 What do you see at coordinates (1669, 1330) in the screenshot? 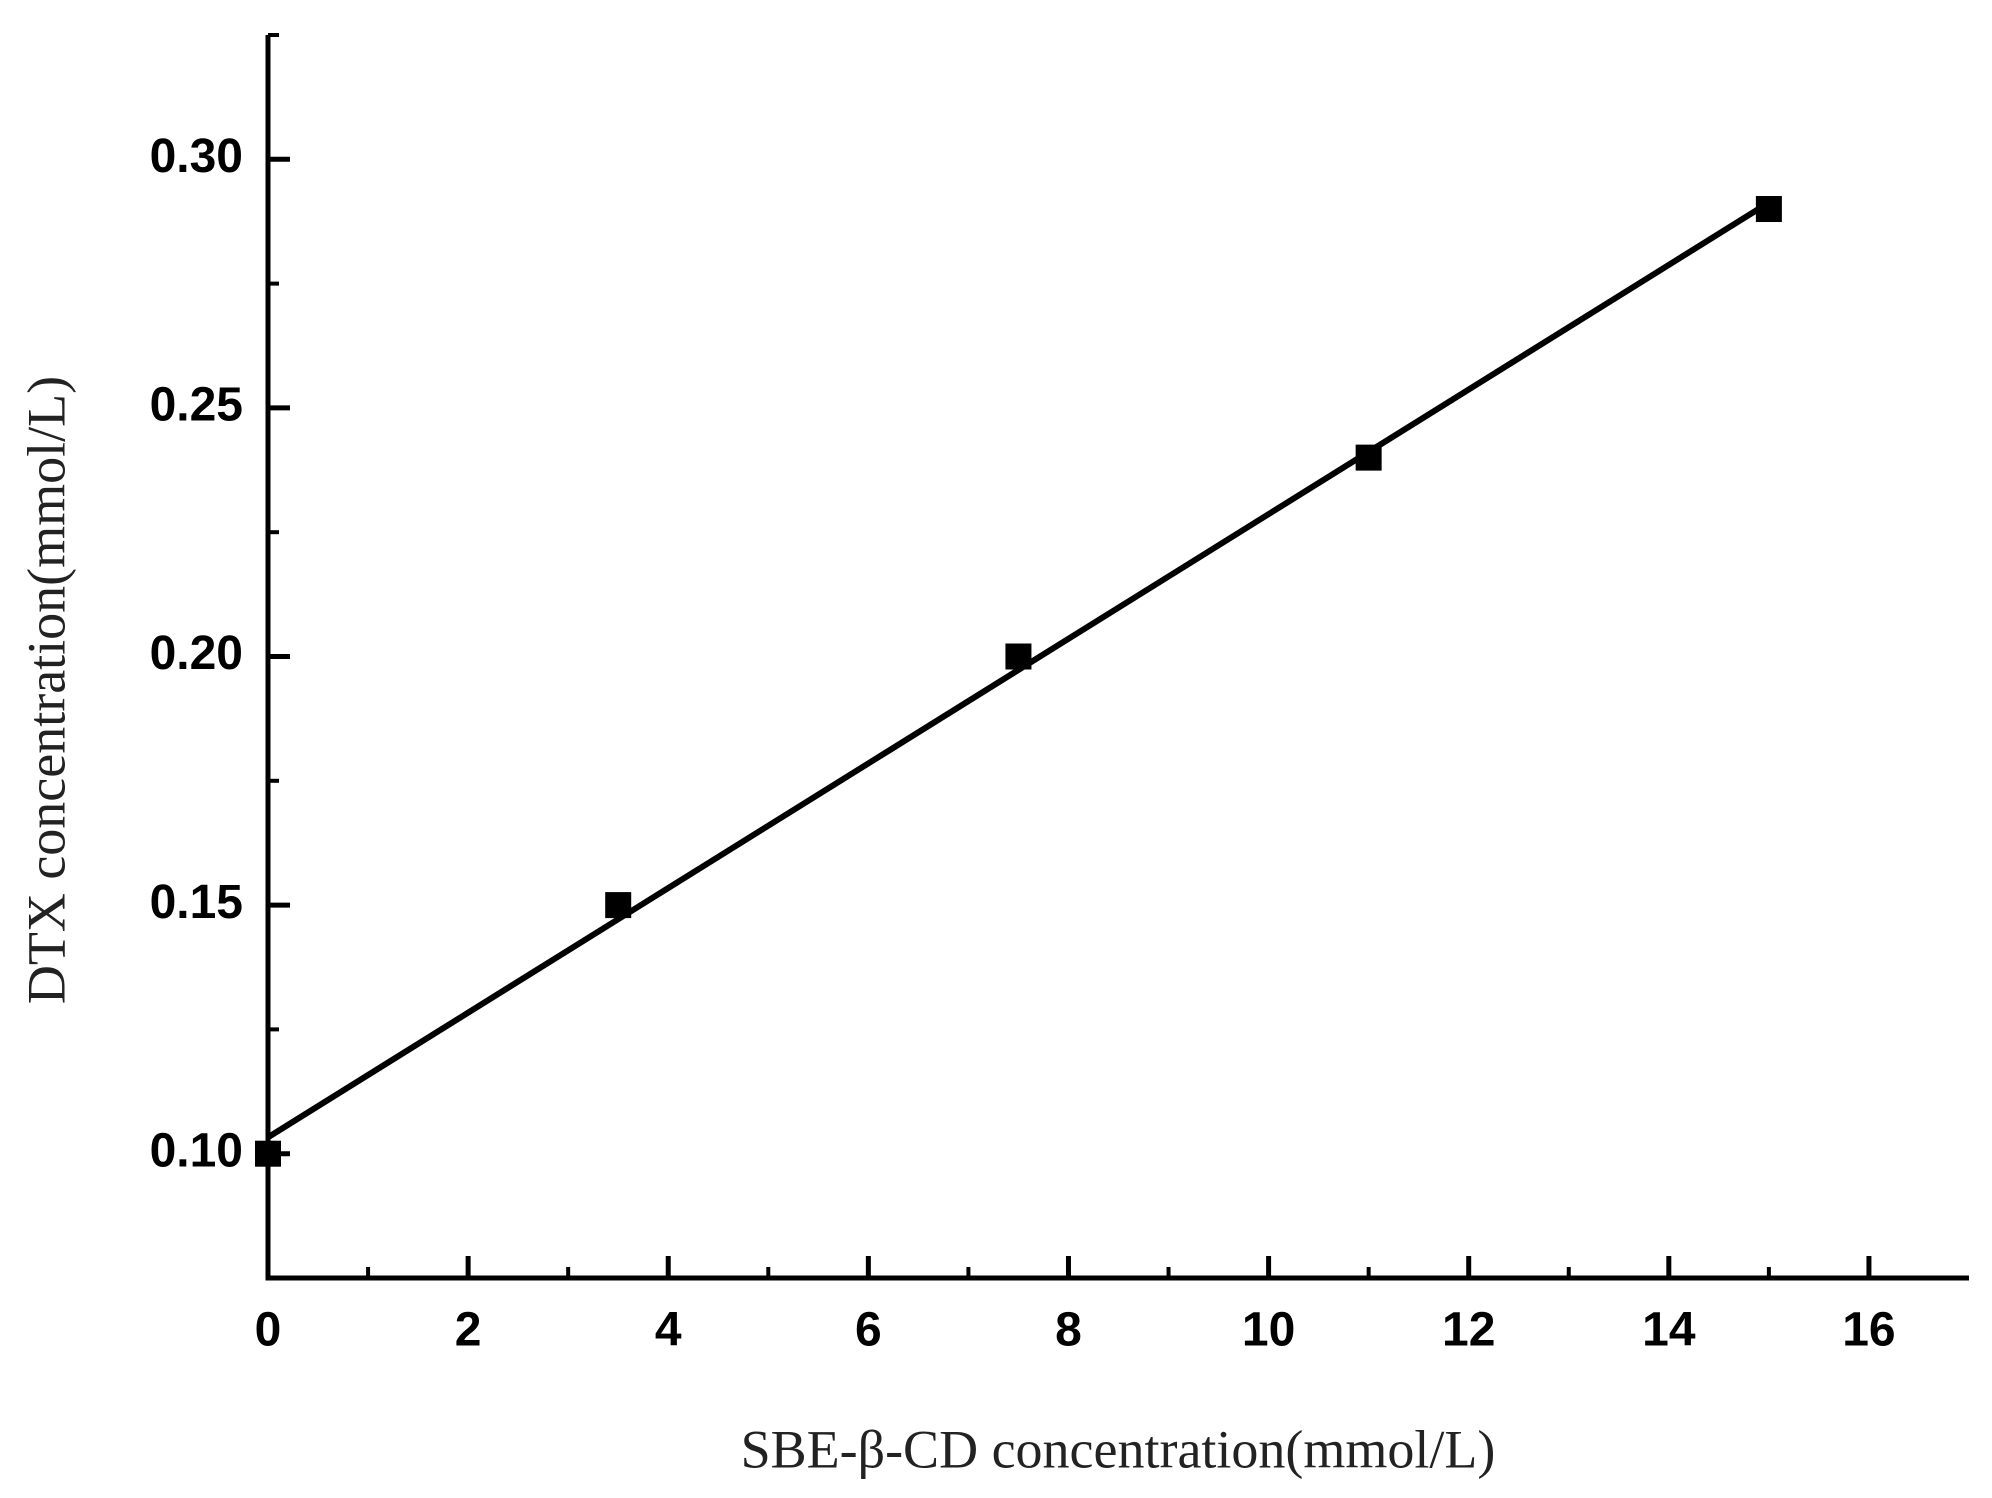
I see `x-tick-label: 14` at bounding box center [1669, 1330].